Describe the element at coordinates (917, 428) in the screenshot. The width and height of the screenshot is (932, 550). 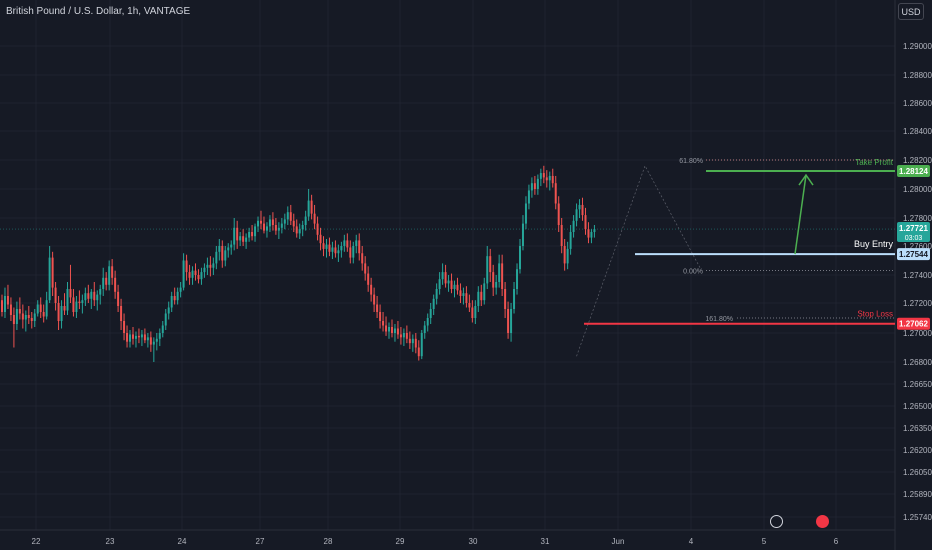
I see `y-tick-label: 1.26350` at that location.